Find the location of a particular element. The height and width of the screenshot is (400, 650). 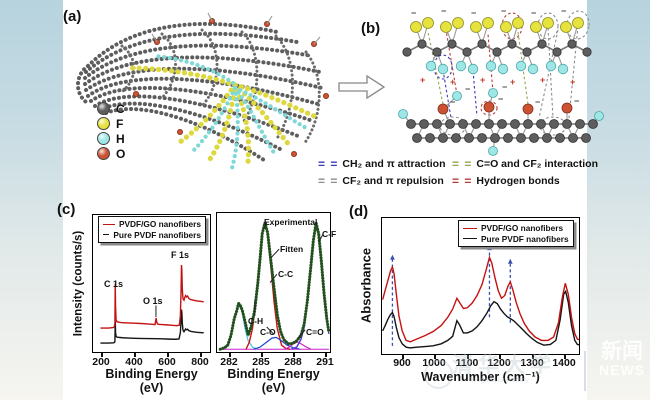

fiber-gray-chains is located at coordinates (200, 91).